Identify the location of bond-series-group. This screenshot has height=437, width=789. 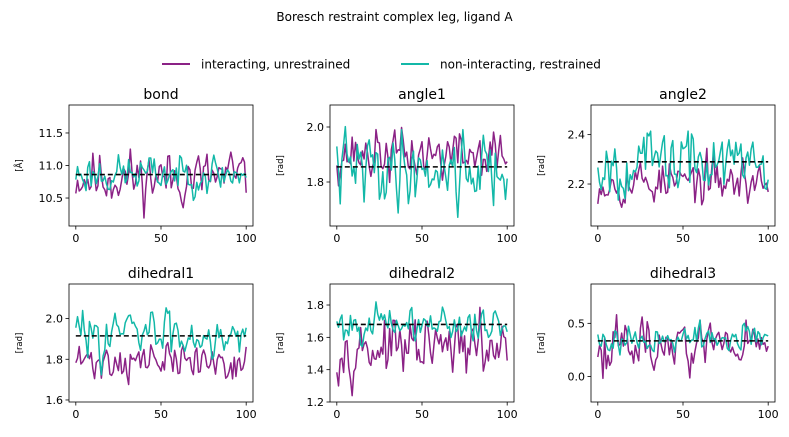
(161, 183).